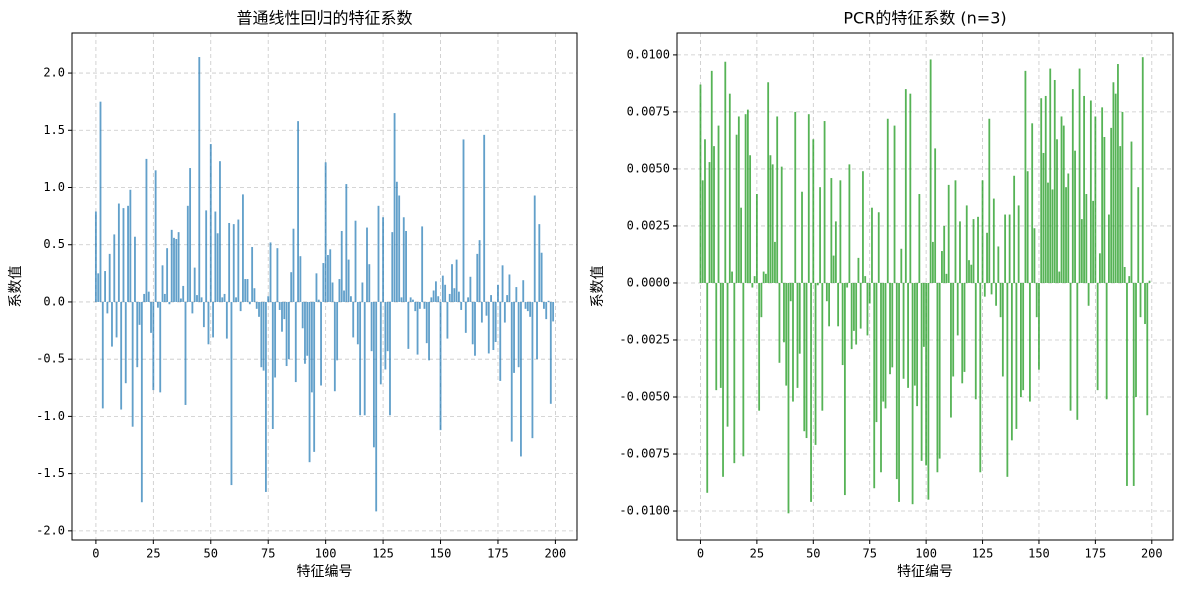 This screenshot has width=1189, height=590. I want to click on x-tick-label: 25, so click(153, 554).